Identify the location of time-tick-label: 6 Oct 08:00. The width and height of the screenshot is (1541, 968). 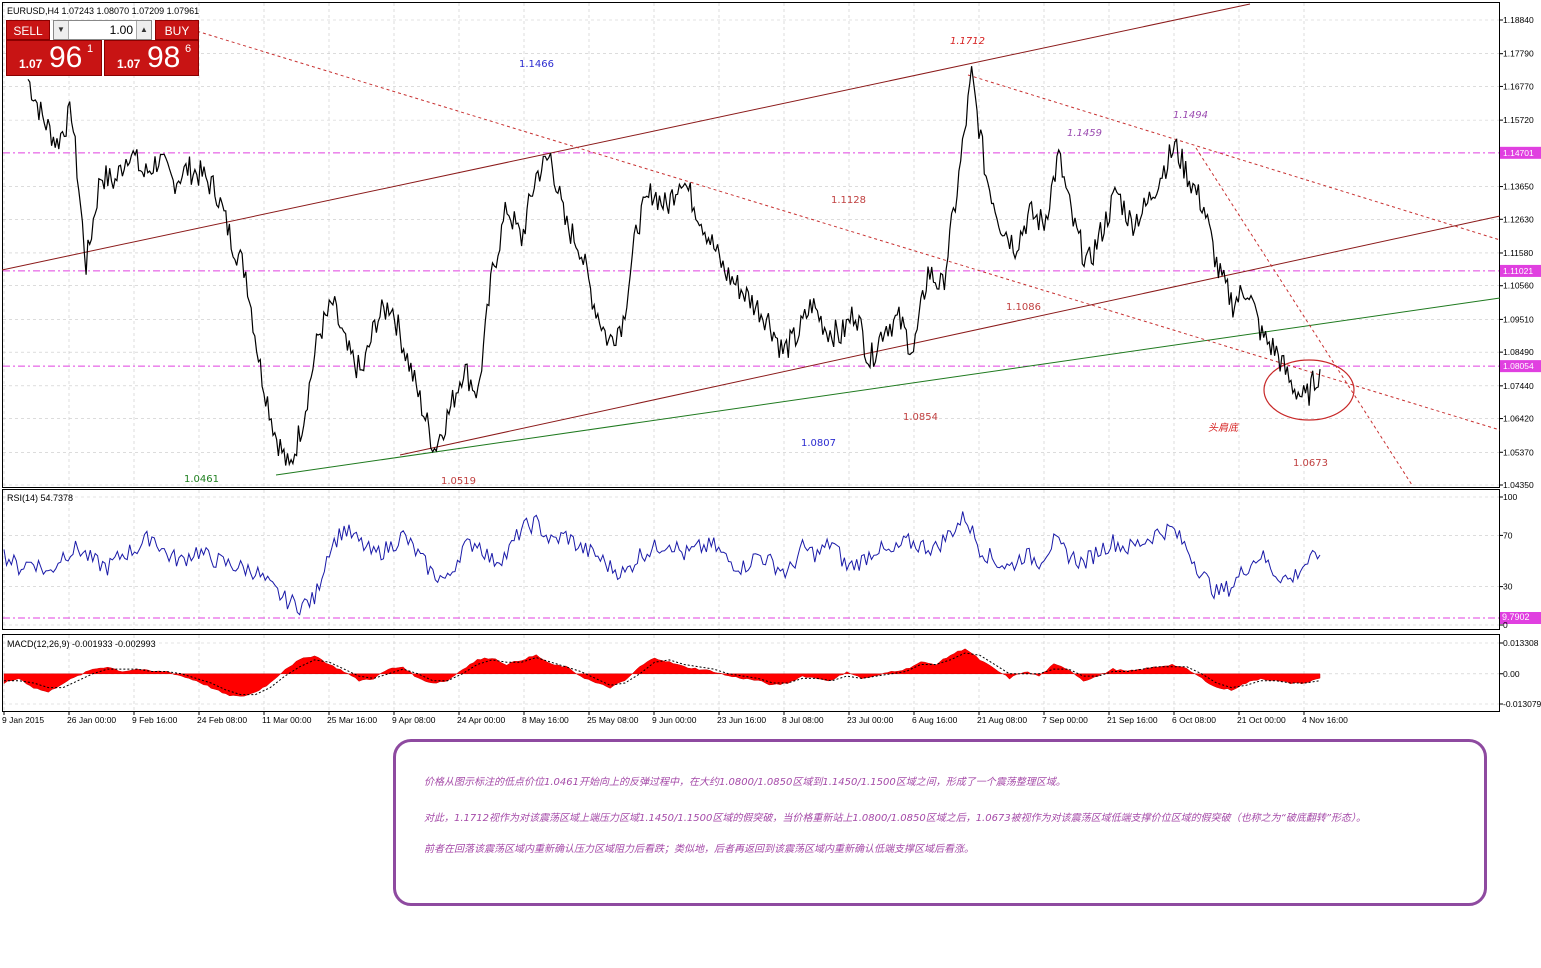
(1194, 720).